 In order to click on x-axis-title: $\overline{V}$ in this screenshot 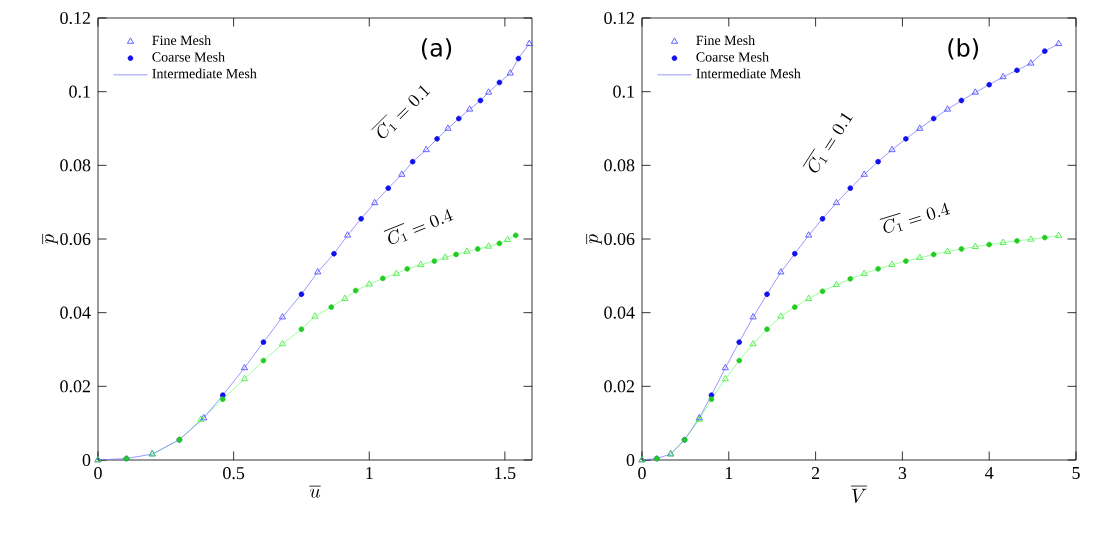, I will do `click(859, 494)`.